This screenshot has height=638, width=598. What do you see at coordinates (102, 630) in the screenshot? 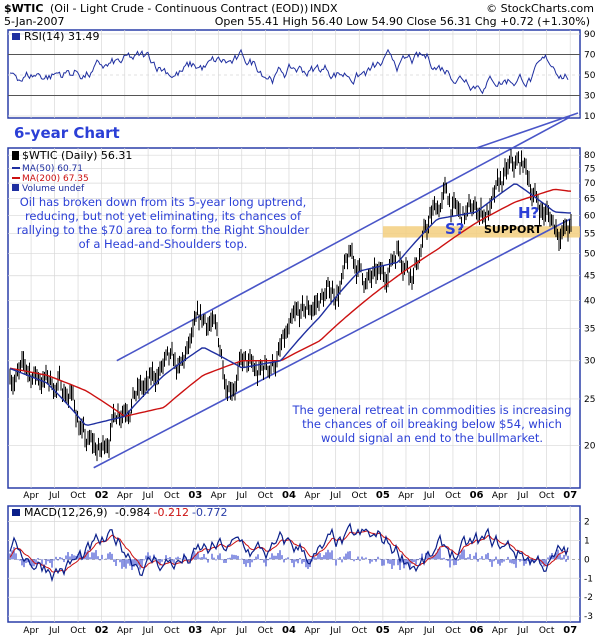
I see `macd-x-tick-label: 02` at bounding box center [102, 630].